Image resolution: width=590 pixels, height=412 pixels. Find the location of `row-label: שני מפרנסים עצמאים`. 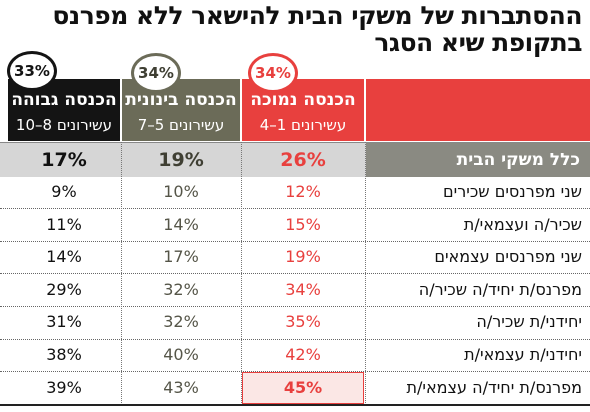

row-label: שני מפרנסים עצמאים is located at coordinates (508, 257).